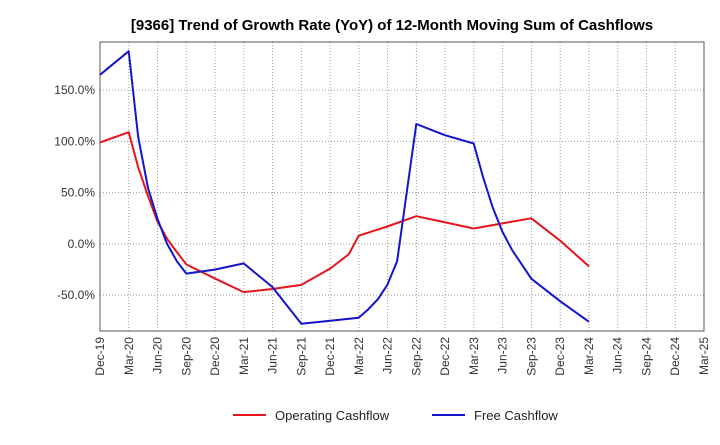 This screenshot has width=720, height=445. I want to click on x-tick-label: Mar-20, so click(129, 356).